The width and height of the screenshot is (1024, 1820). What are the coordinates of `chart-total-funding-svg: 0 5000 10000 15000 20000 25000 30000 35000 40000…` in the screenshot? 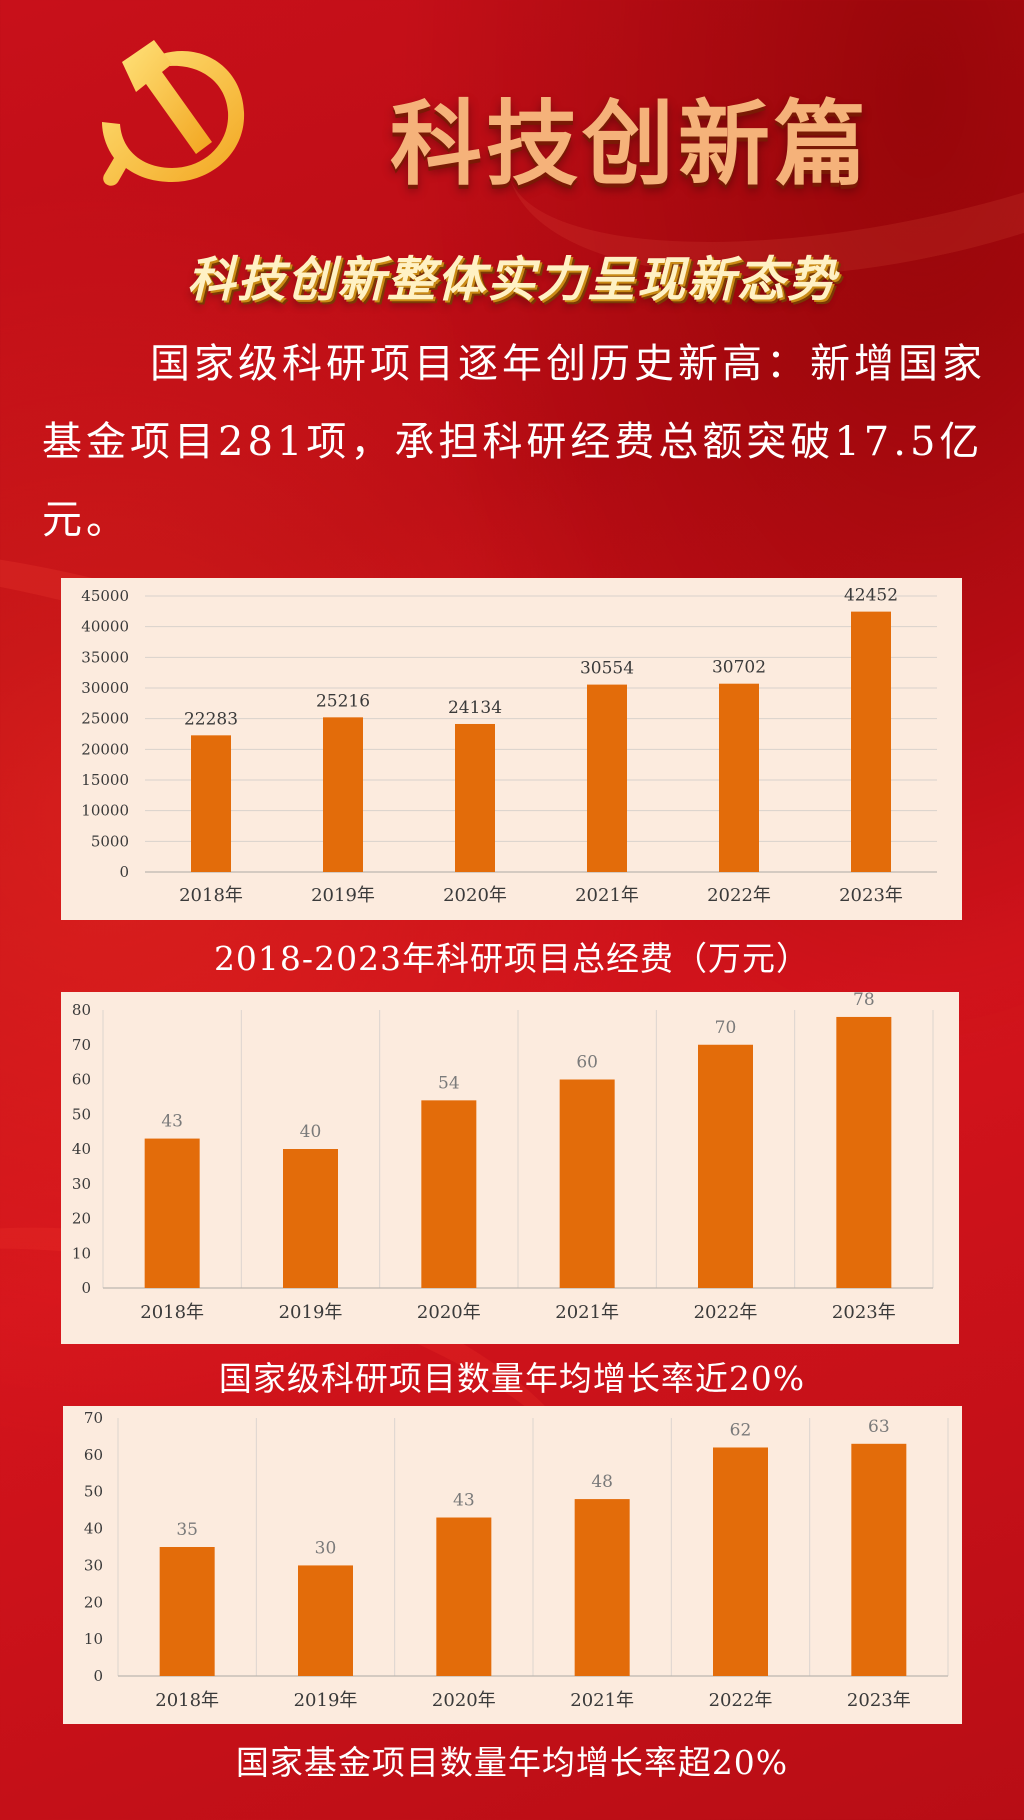 It's located at (509, 746).